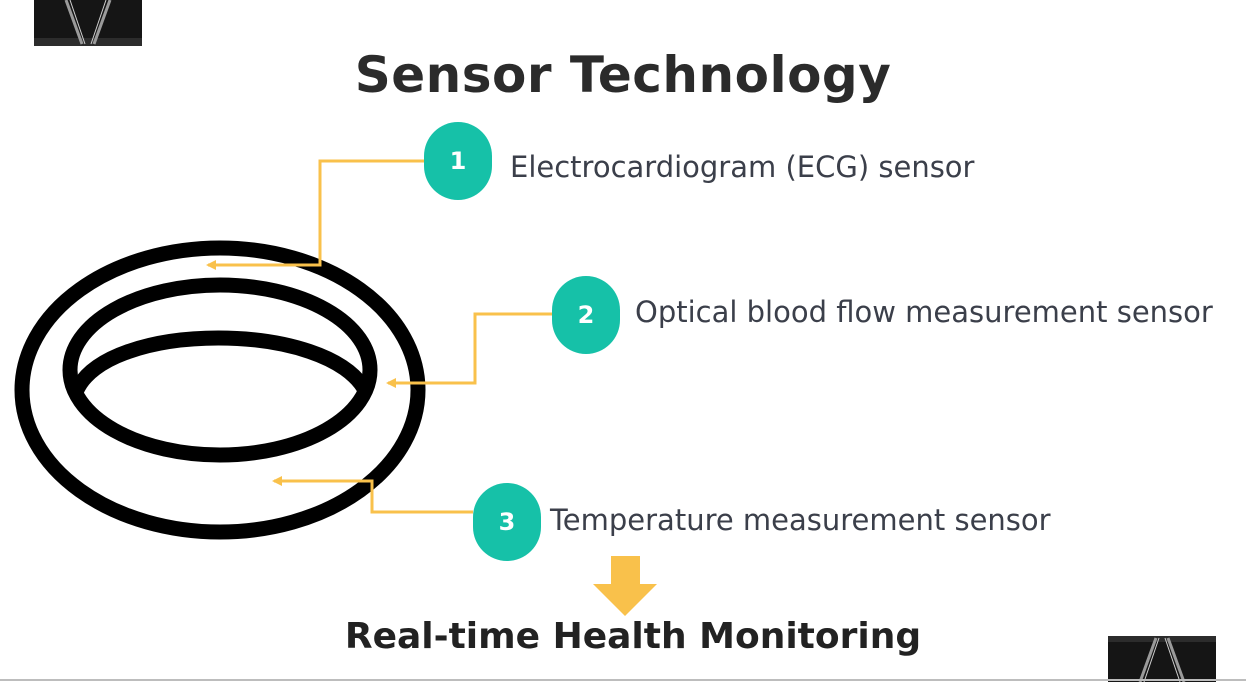  I want to click on sensor-1-label: Electrocardiogram (ECG) sensor, so click(742, 167).